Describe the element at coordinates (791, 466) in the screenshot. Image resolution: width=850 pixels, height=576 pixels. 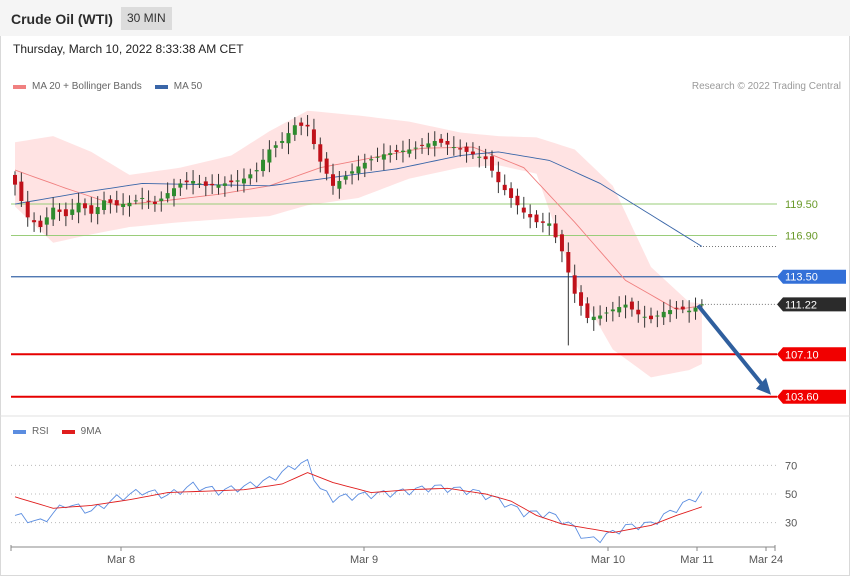
I see `rsi-tick-70: 70` at that location.